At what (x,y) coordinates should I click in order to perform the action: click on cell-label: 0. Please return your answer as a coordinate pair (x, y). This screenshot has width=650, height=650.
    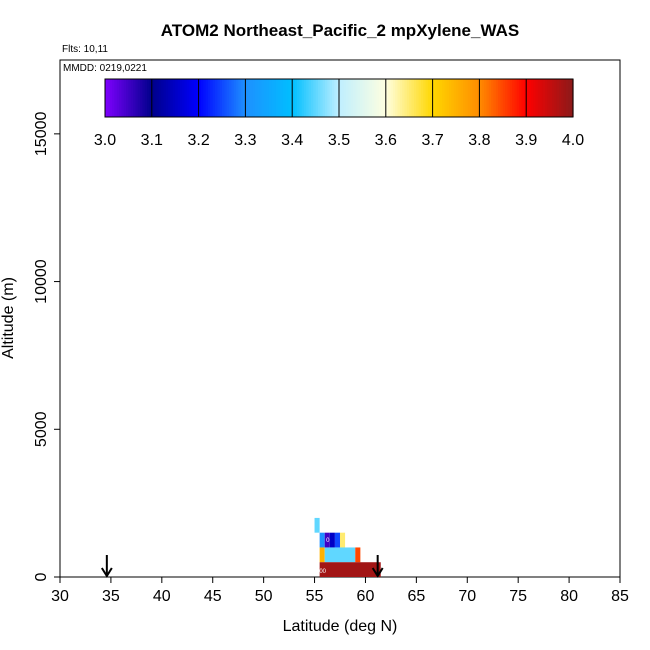
    Looking at the image, I should click on (328, 541).